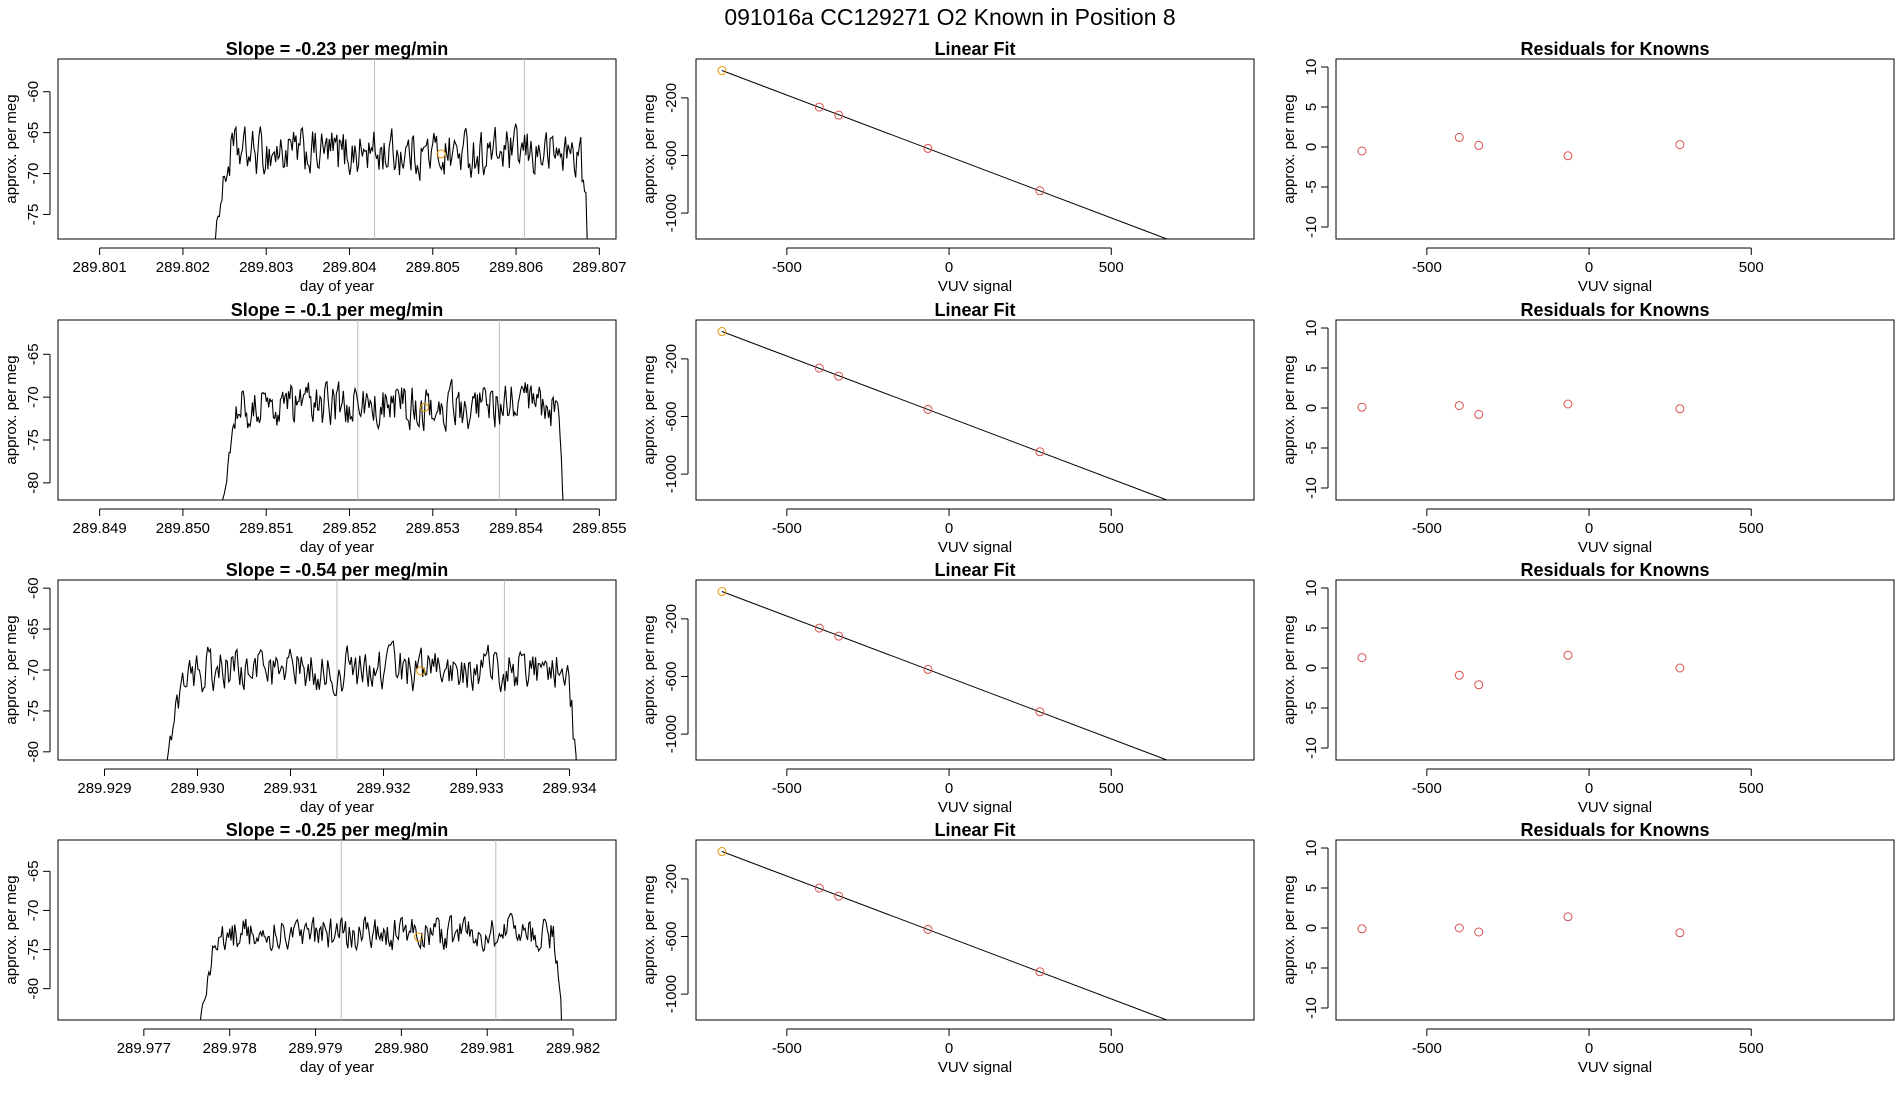  Describe the element at coordinates (671, 936) in the screenshot. I see `y-tick-label: -600` at that location.